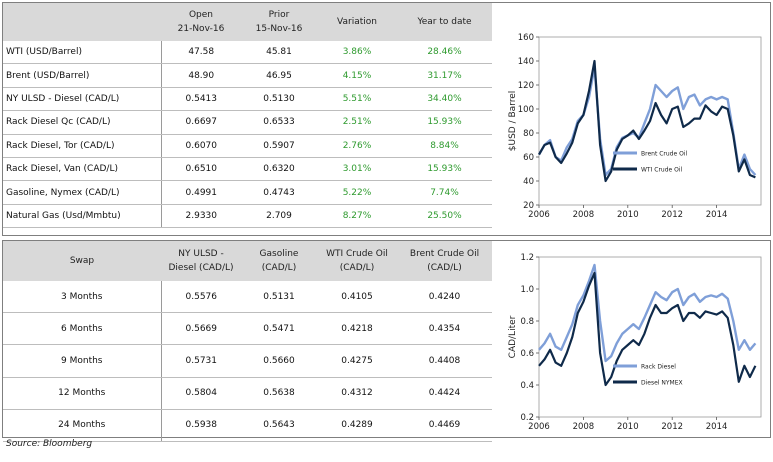 The width and height of the screenshot is (773, 462). I want to click on series-line-diesel-nymex, so click(647, 329).